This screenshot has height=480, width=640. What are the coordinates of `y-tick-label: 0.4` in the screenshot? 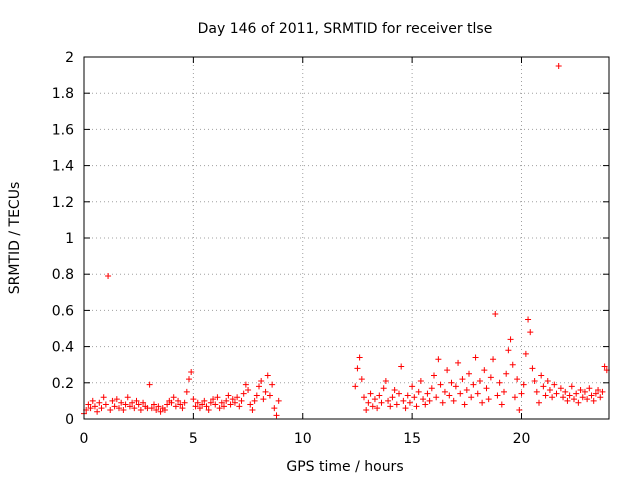 It's located at (63, 348).